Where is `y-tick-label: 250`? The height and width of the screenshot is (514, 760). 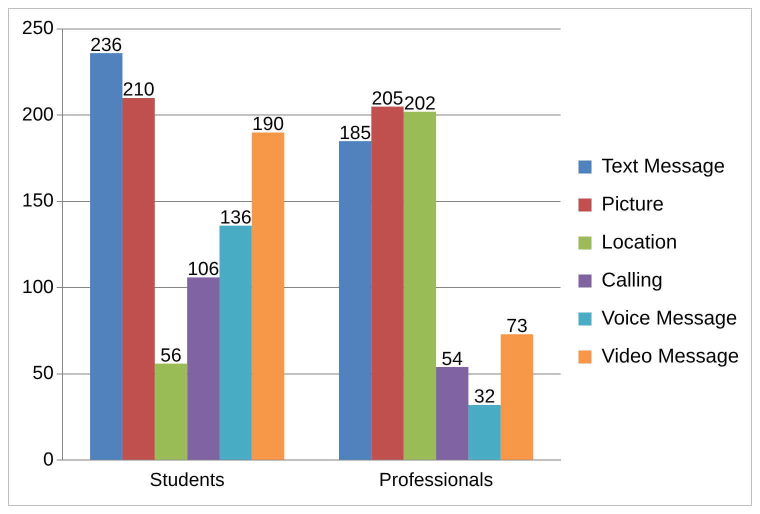
y-tick-label: 250 is located at coordinates (38, 29).